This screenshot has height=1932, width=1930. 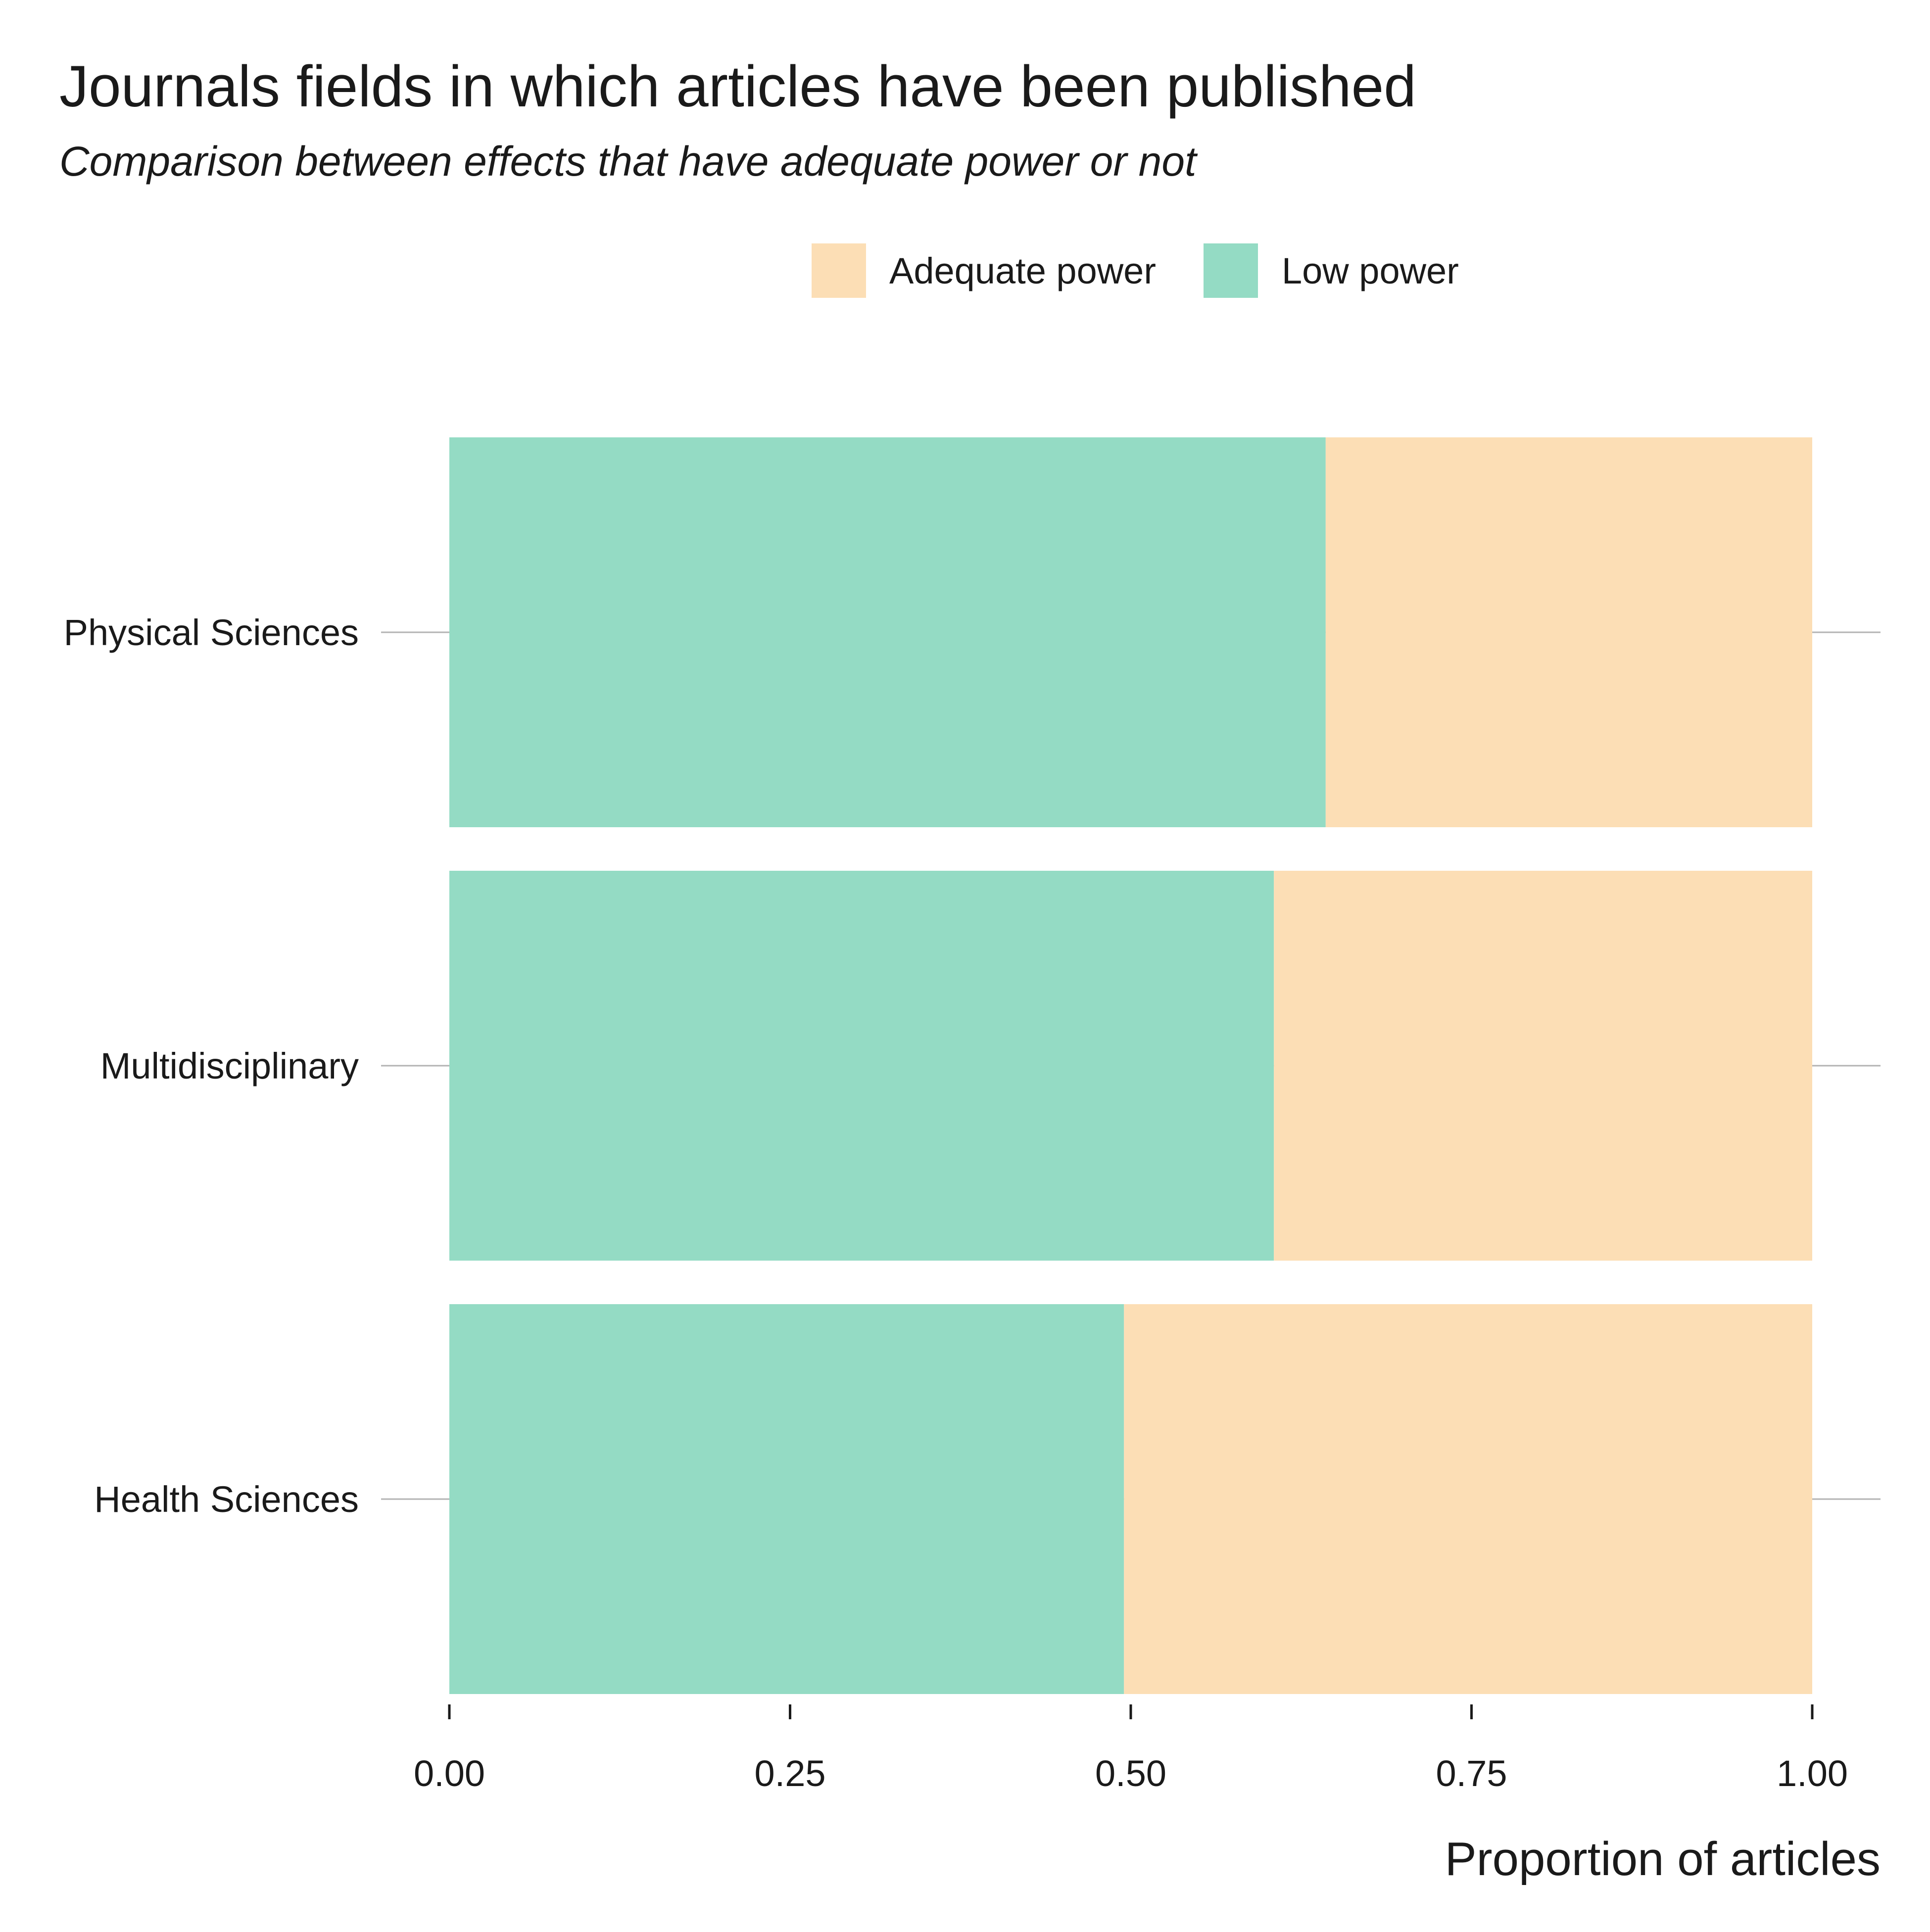 What do you see at coordinates (229, 1065) in the screenshot?
I see `y-tick-label-multidisciplinary: Multidisciplinary` at bounding box center [229, 1065].